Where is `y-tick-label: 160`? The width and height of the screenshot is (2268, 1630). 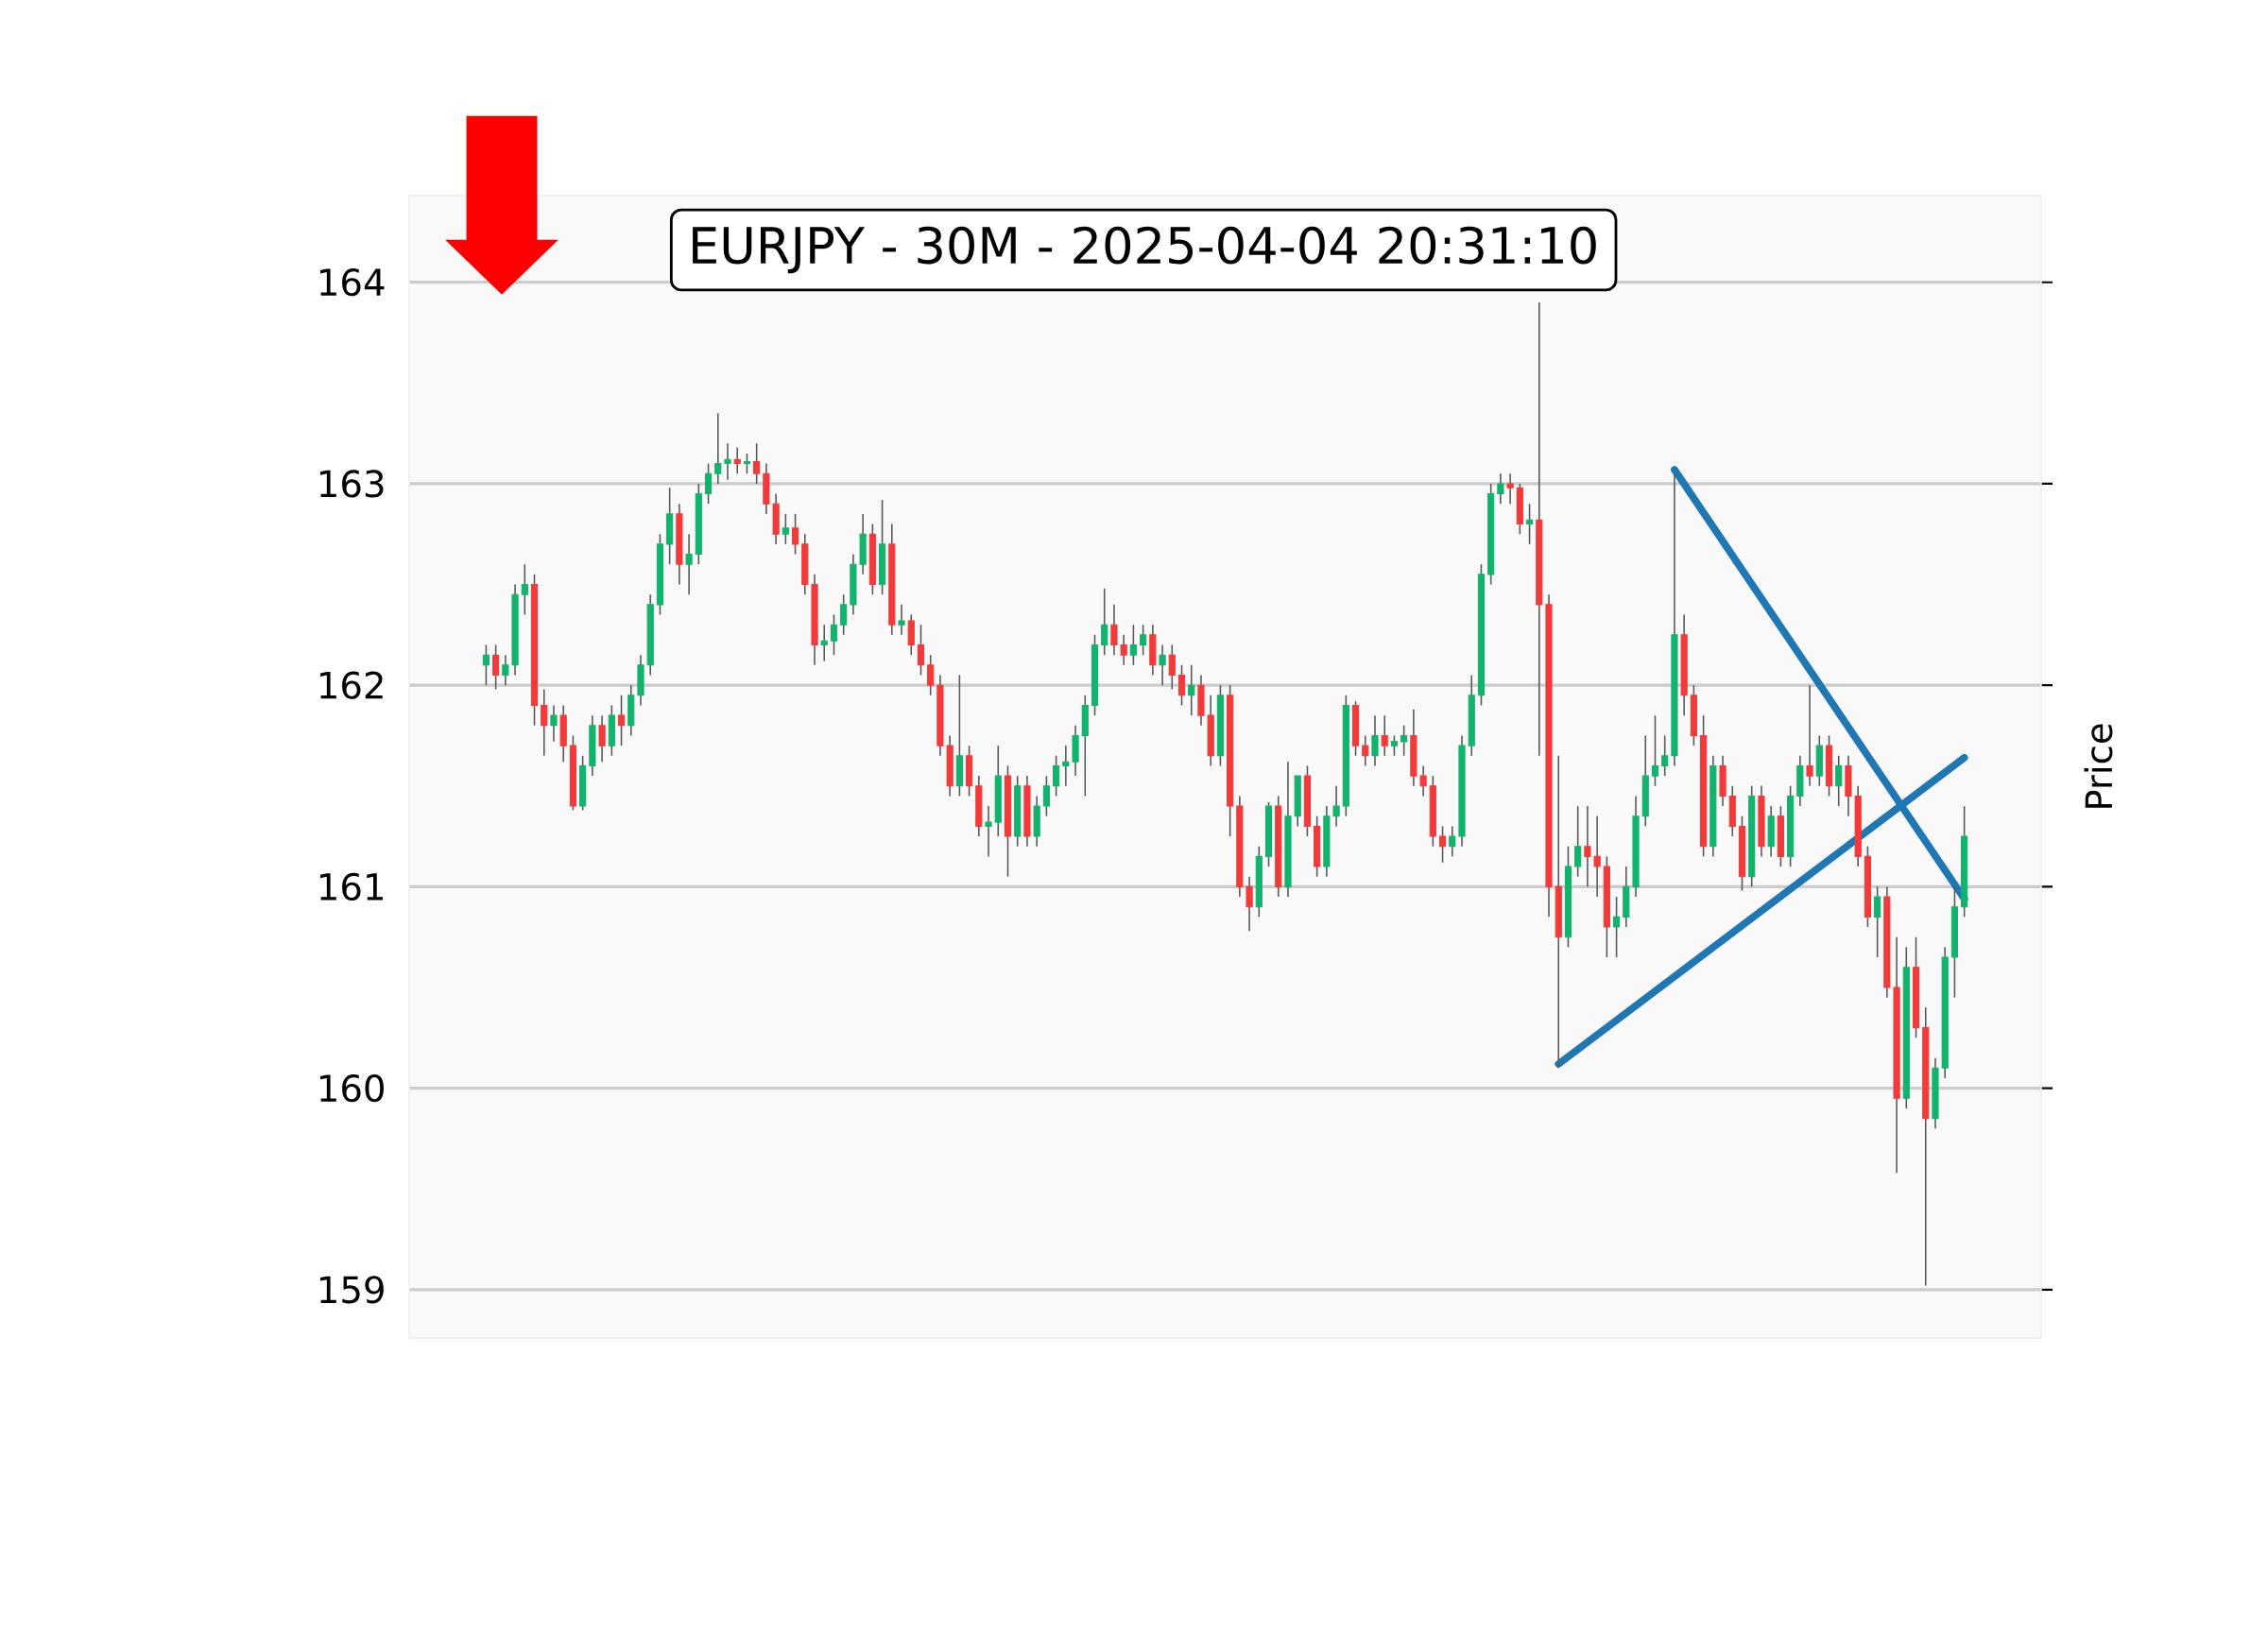
y-tick-label: 160 is located at coordinates (352, 1088).